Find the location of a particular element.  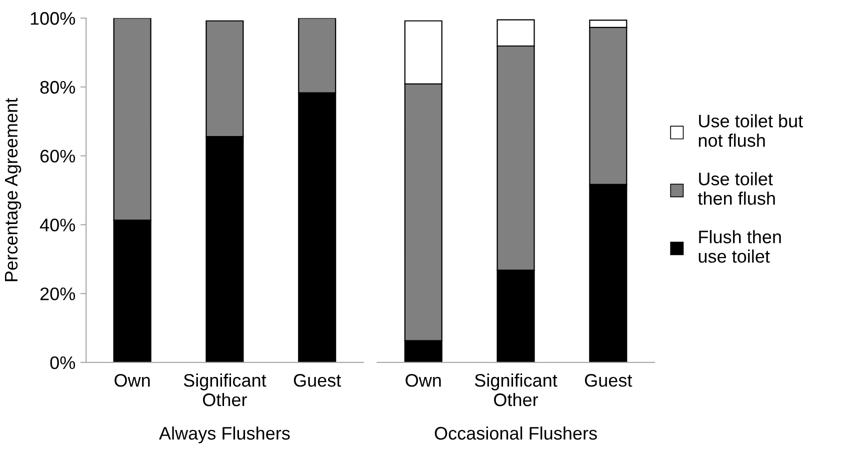

x-axis-title: Always Flushers is located at coordinates (224, 435).